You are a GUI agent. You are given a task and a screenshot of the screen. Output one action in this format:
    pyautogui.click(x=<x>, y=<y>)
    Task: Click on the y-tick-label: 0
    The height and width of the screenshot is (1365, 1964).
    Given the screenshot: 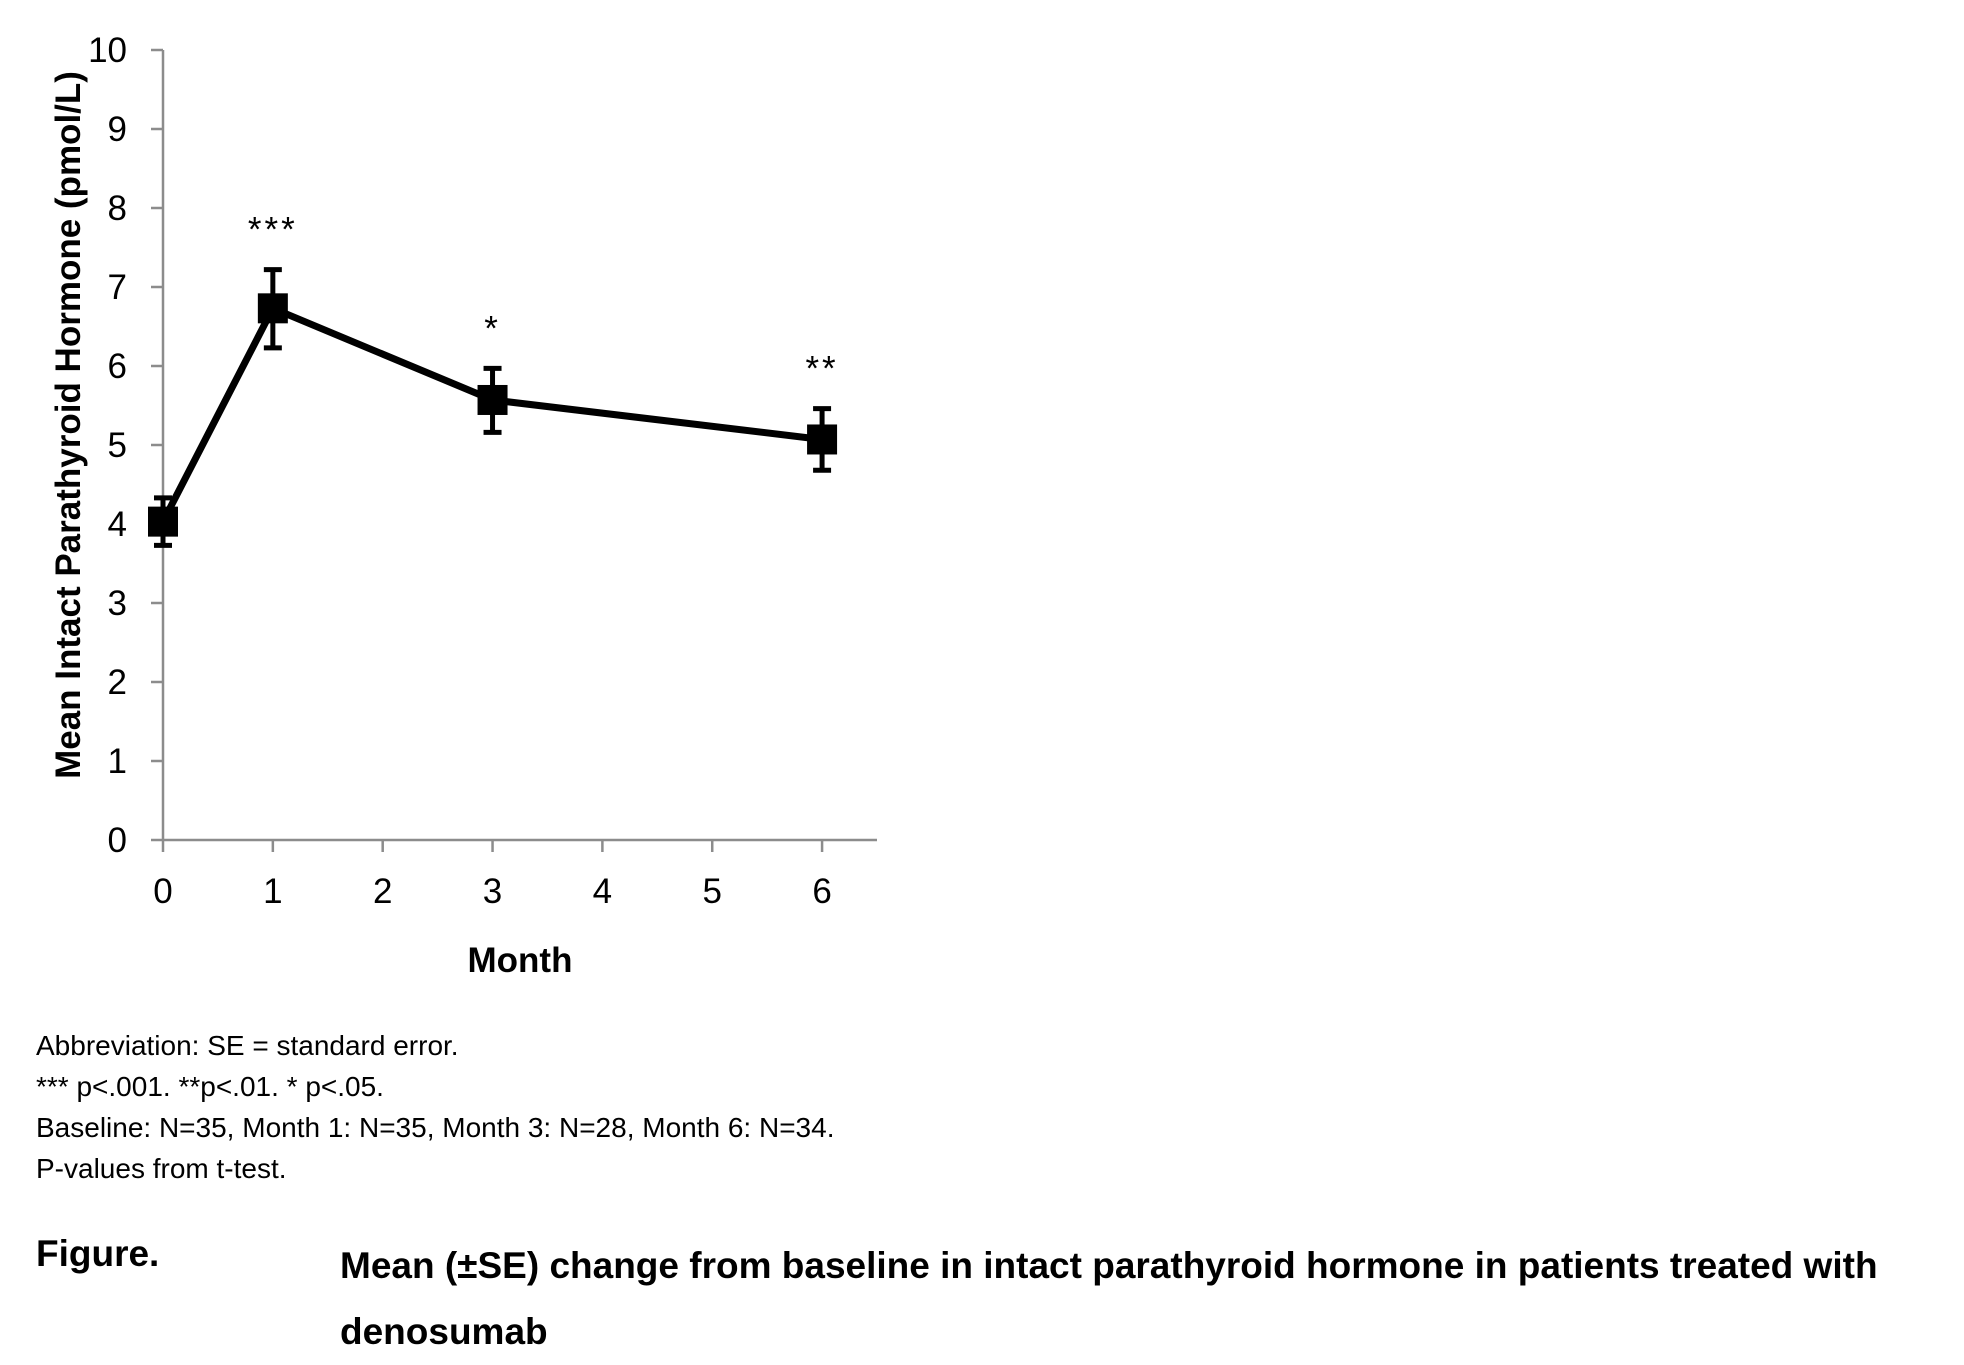 What is the action you would take?
    pyautogui.click(x=117, y=840)
    